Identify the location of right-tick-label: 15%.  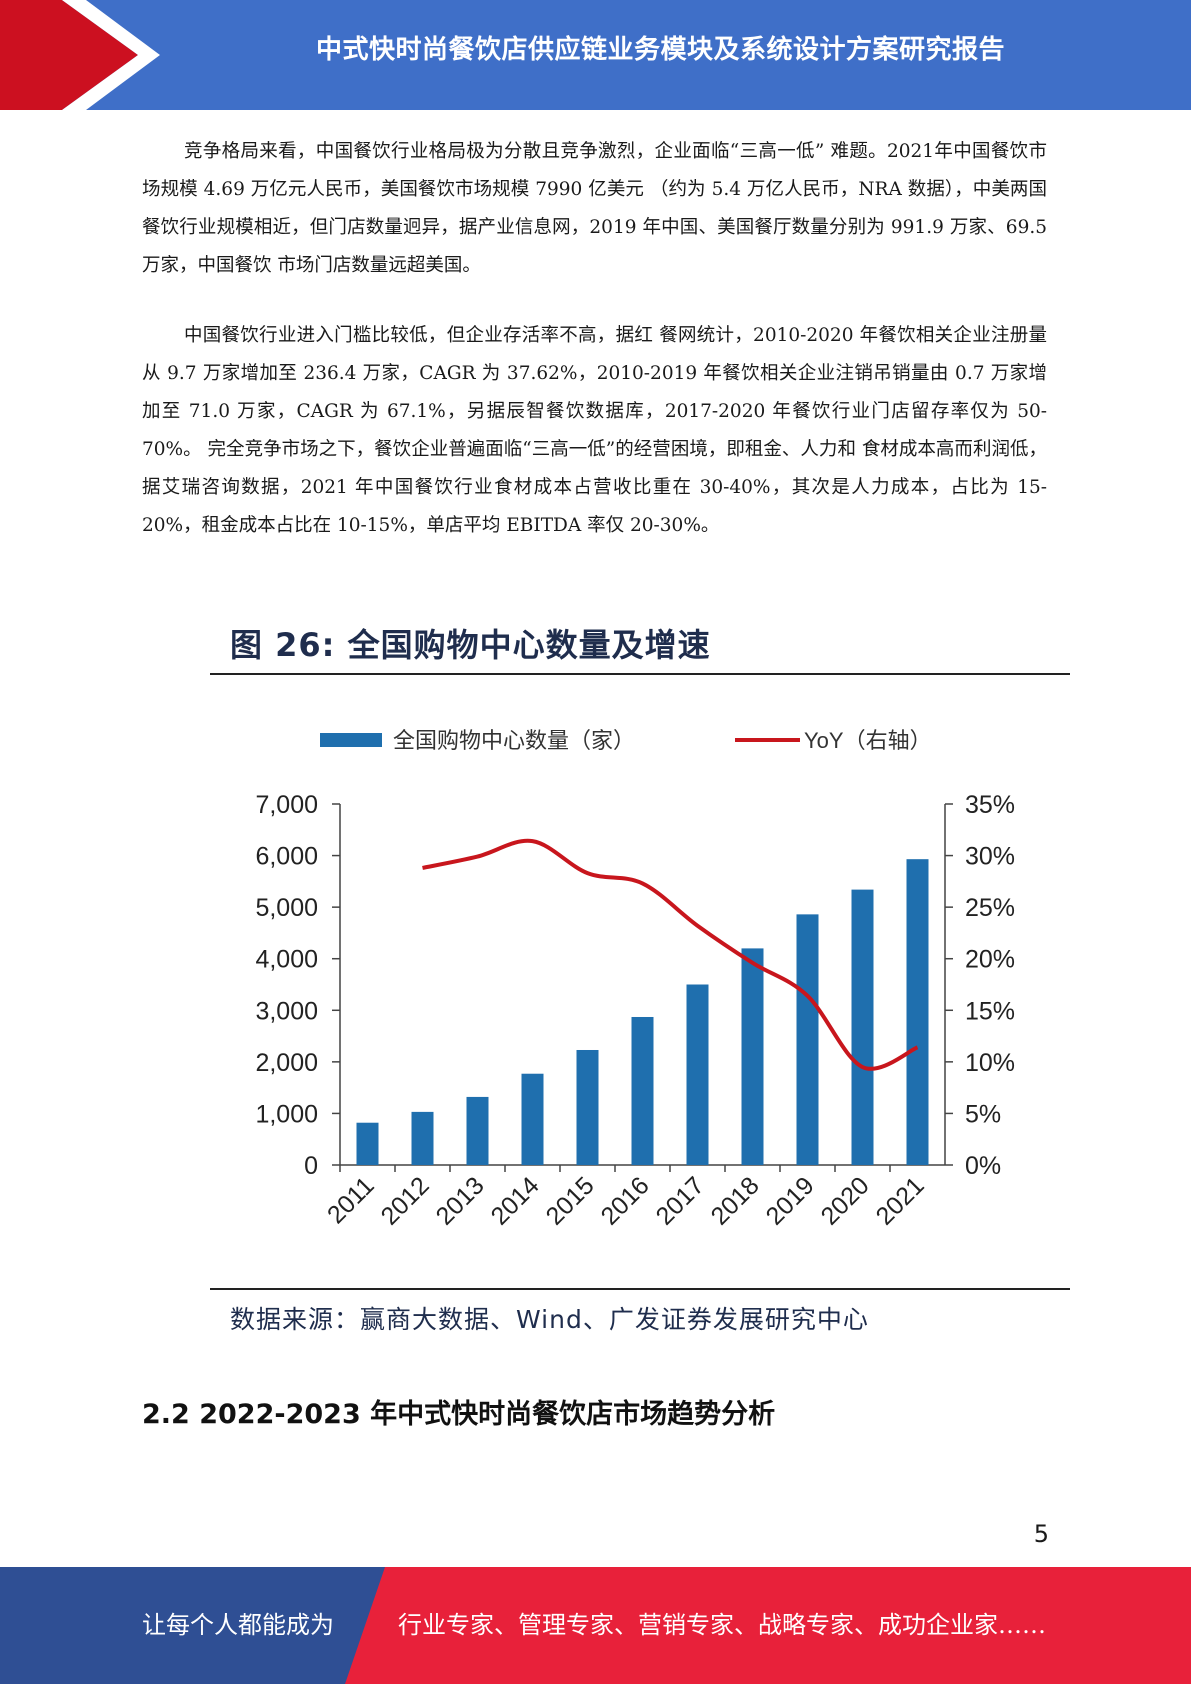
(990, 1011).